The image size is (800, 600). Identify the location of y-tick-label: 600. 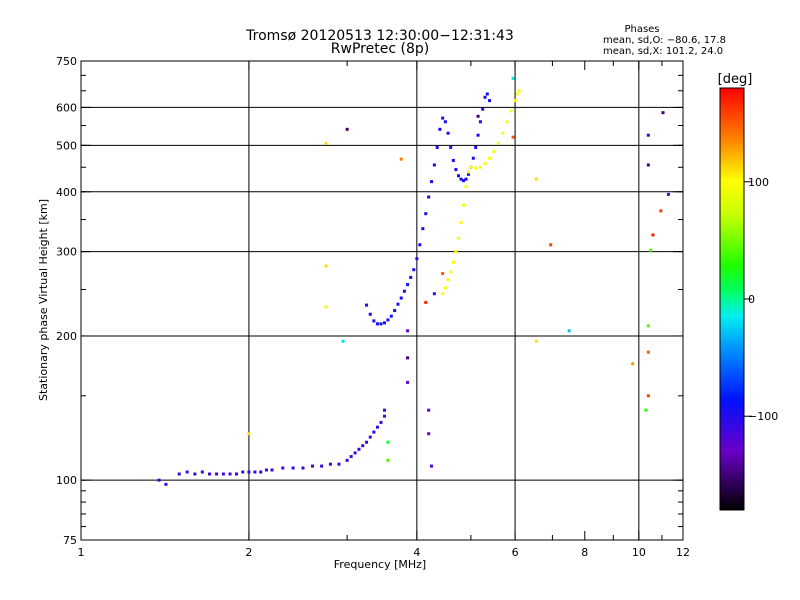
(66, 107).